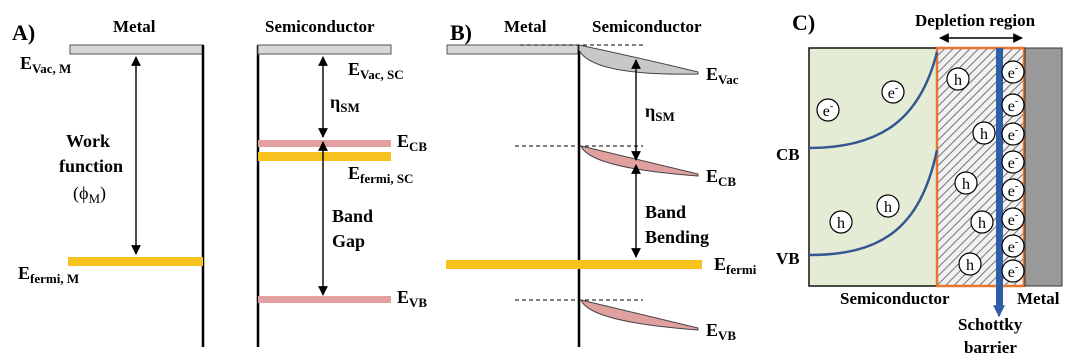  What do you see at coordinates (677, 237) in the screenshot?
I see `band-bending-label-2: Bending` at bounding box center [677, 237].